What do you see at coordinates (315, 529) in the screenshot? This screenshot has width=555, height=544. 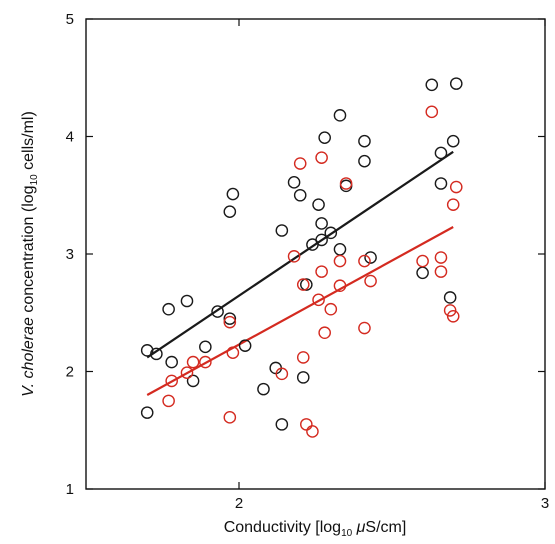 I see `x-axis-label: Conductivity [log10 μS/cm]` at bounding box center [315, 529].